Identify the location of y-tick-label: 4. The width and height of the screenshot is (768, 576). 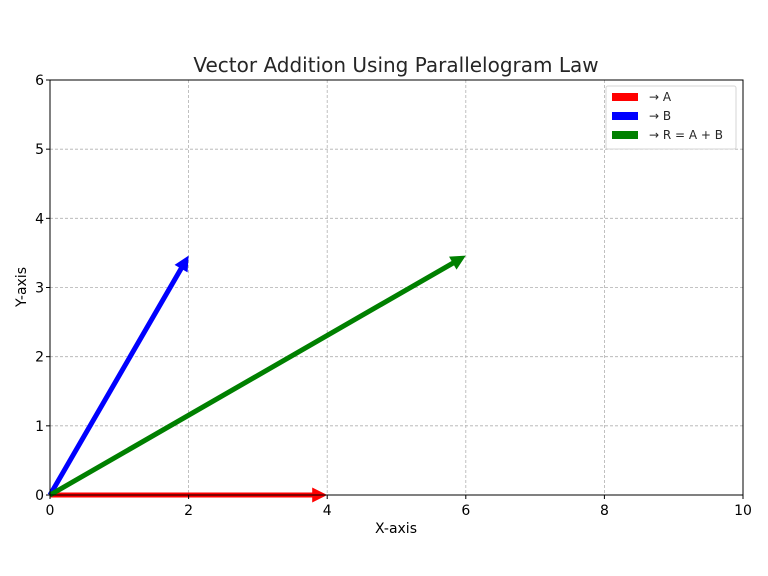
(39, 219).